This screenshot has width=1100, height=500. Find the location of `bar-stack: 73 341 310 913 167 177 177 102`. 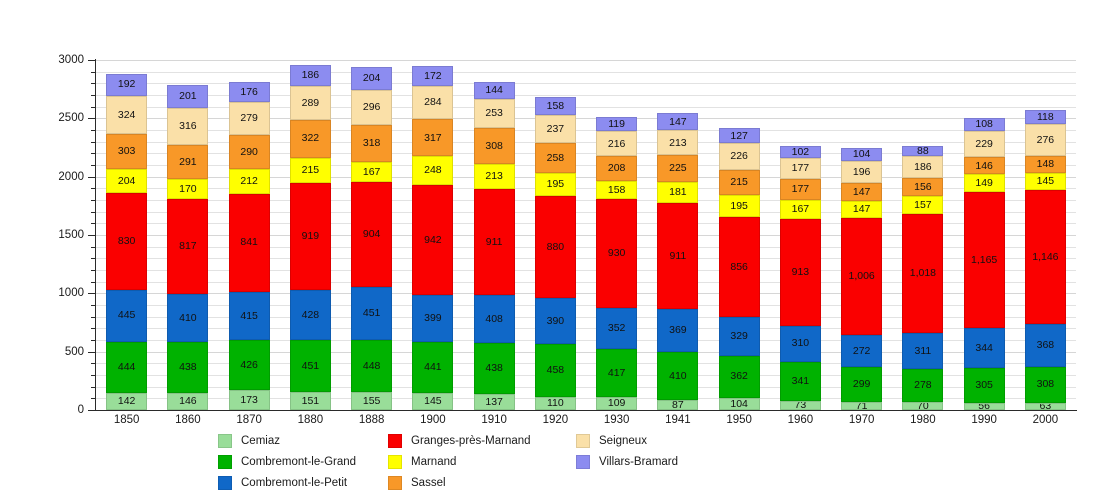

bar-stack: 73 341 310 913 167 177 177 102 is located at coordinates (800, 235).